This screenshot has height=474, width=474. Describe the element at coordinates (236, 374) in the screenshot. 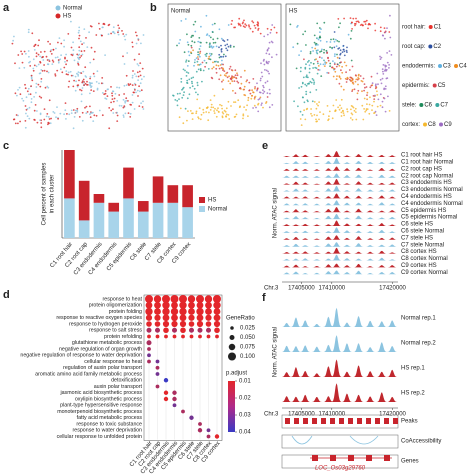

I see `color-legend-title: p.adjust` at that location.